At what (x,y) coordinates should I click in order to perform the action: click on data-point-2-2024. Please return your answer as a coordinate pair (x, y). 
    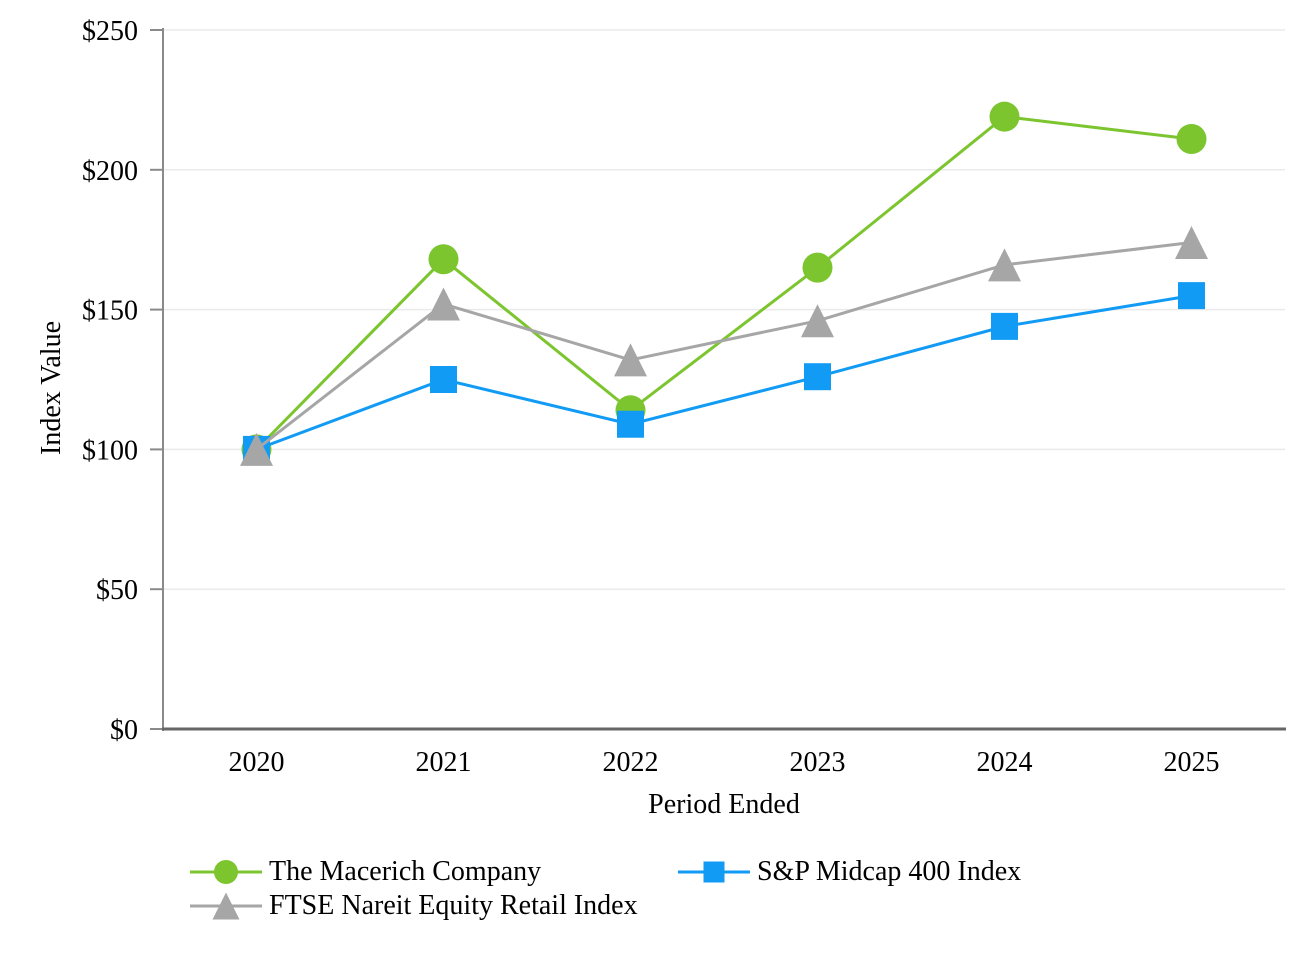
    Looking at the image, I should click on (1004, 265).